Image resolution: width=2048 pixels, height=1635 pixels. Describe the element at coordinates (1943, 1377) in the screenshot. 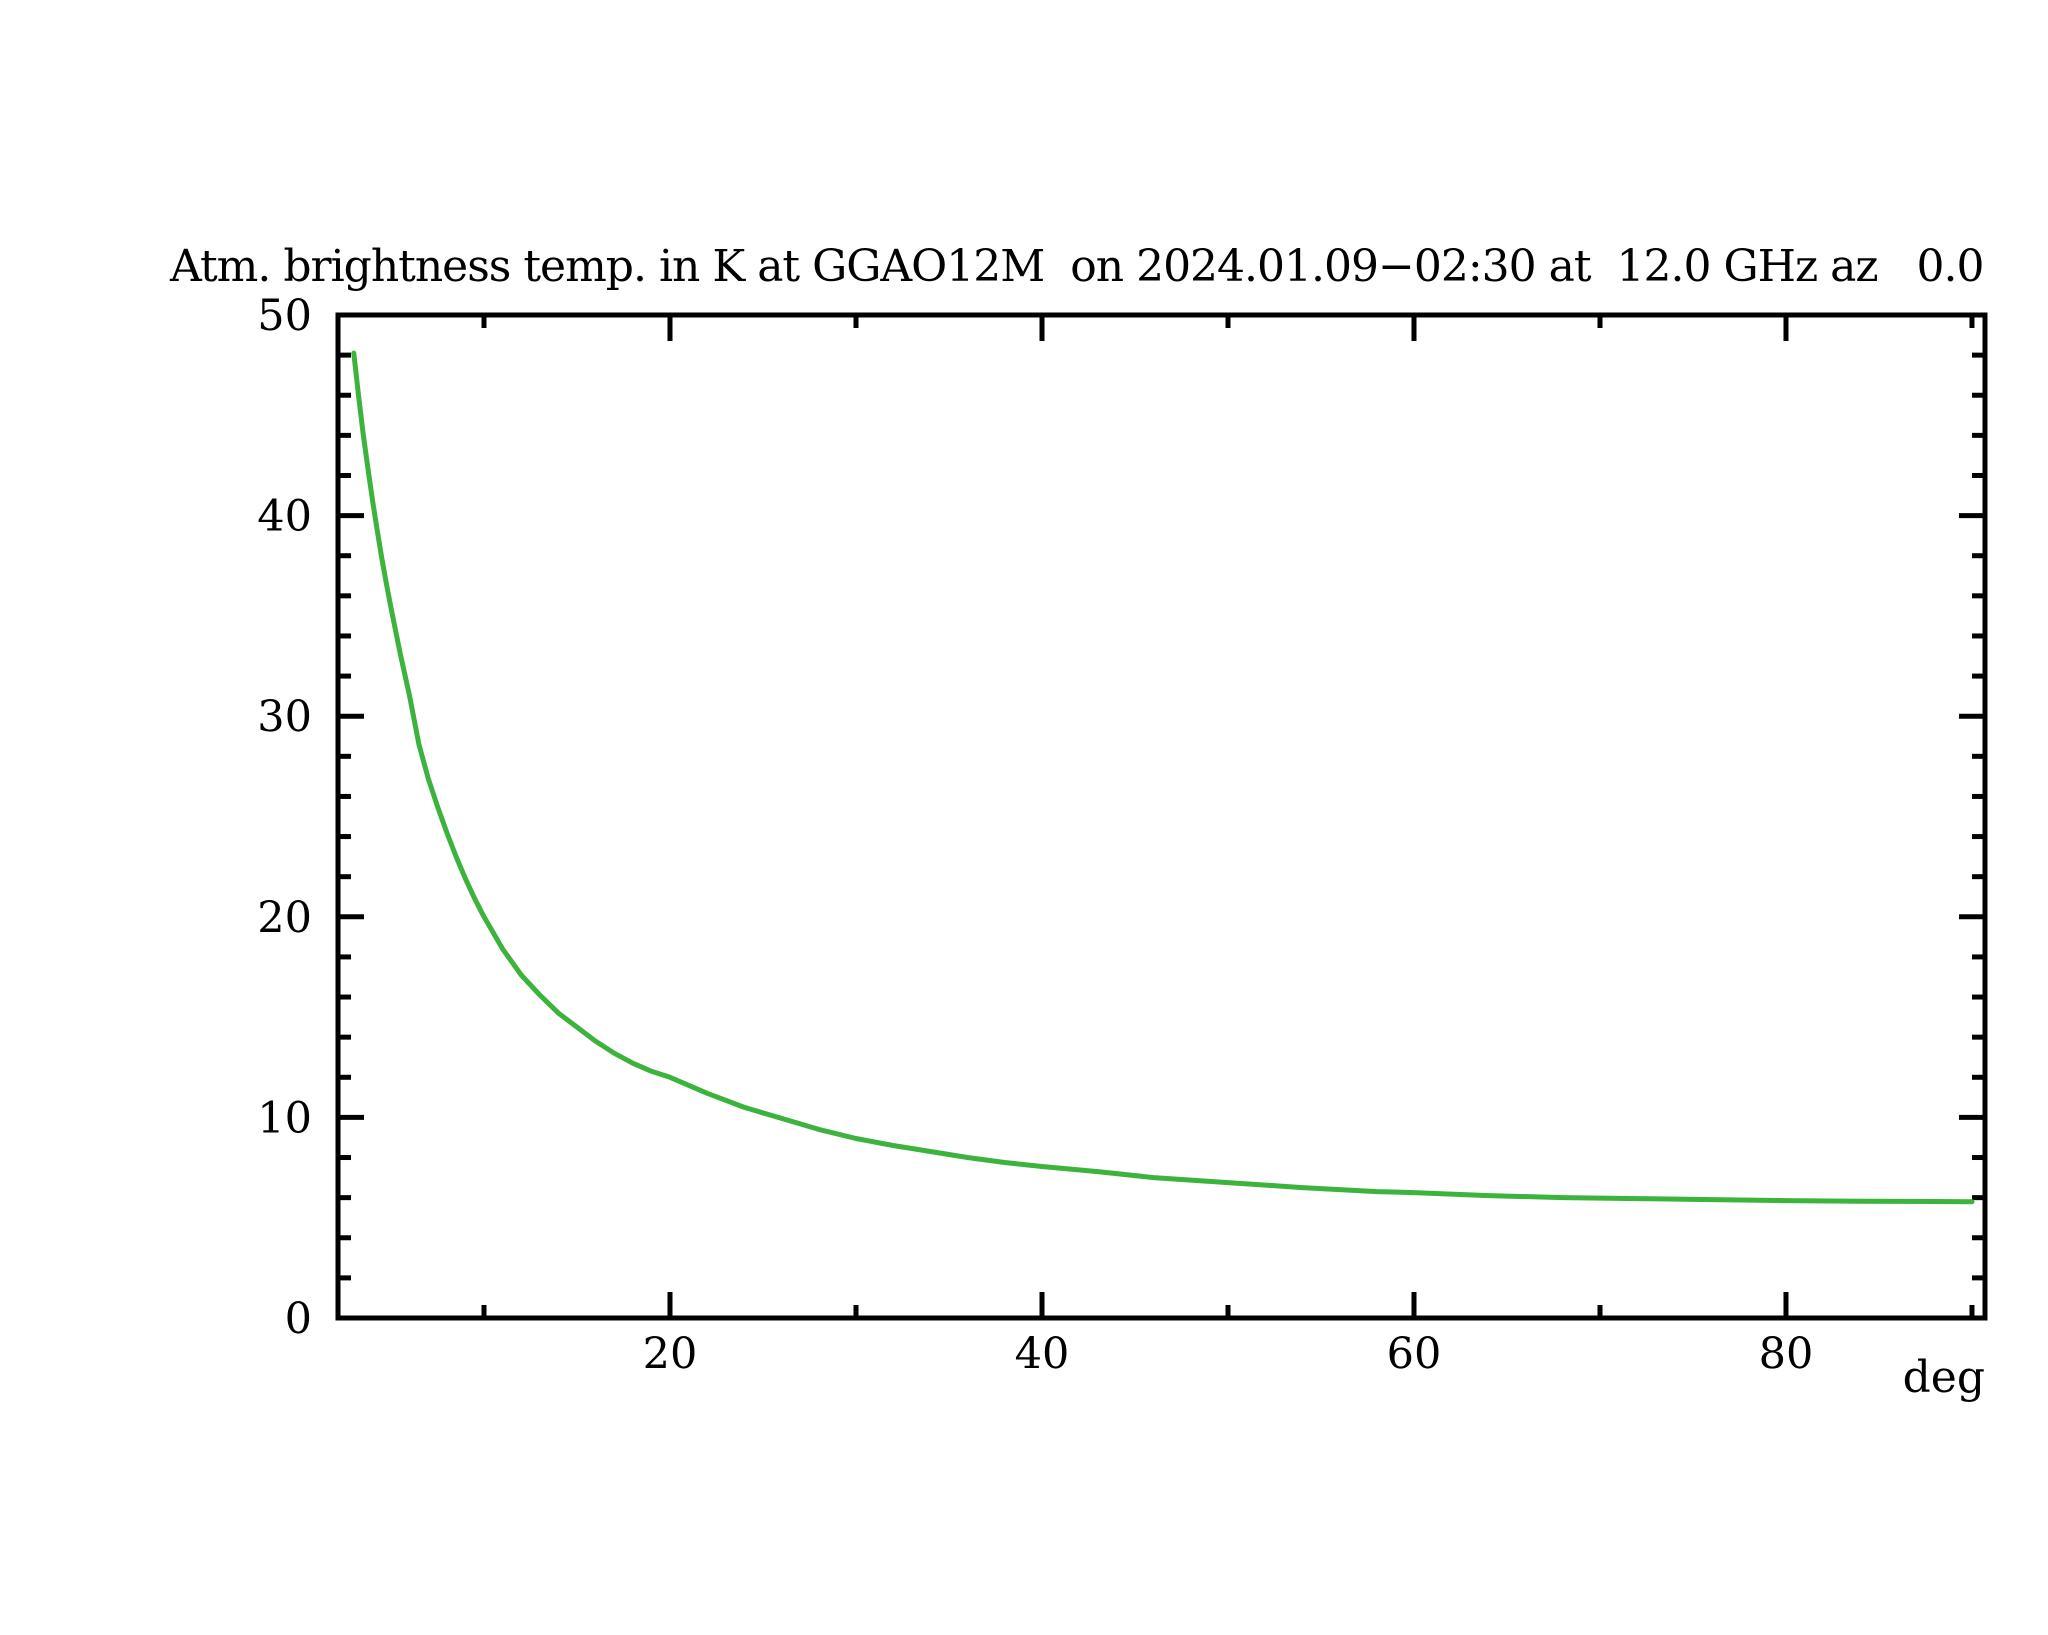

I see `x-axis-unit-label: deg` at that location.